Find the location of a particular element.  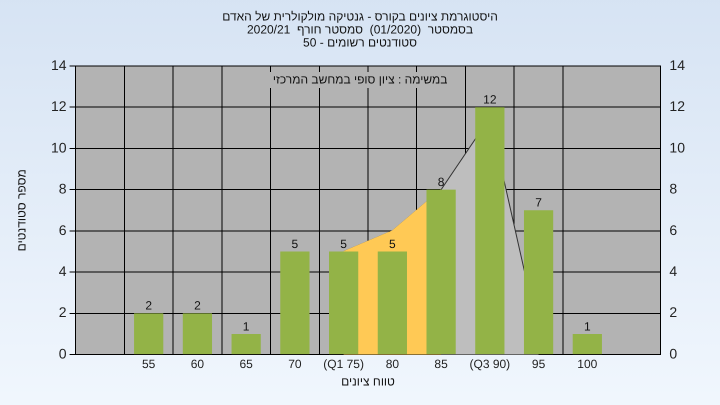

y-axis-title: מספר סטודנטים is located at coordinates (21, 210).